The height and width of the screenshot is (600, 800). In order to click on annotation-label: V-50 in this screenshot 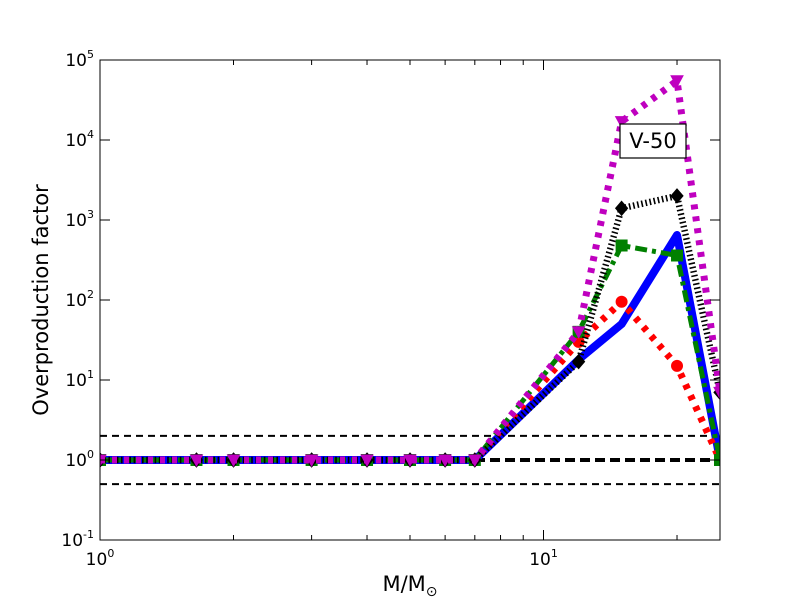, I will do `click(652, 141)`.